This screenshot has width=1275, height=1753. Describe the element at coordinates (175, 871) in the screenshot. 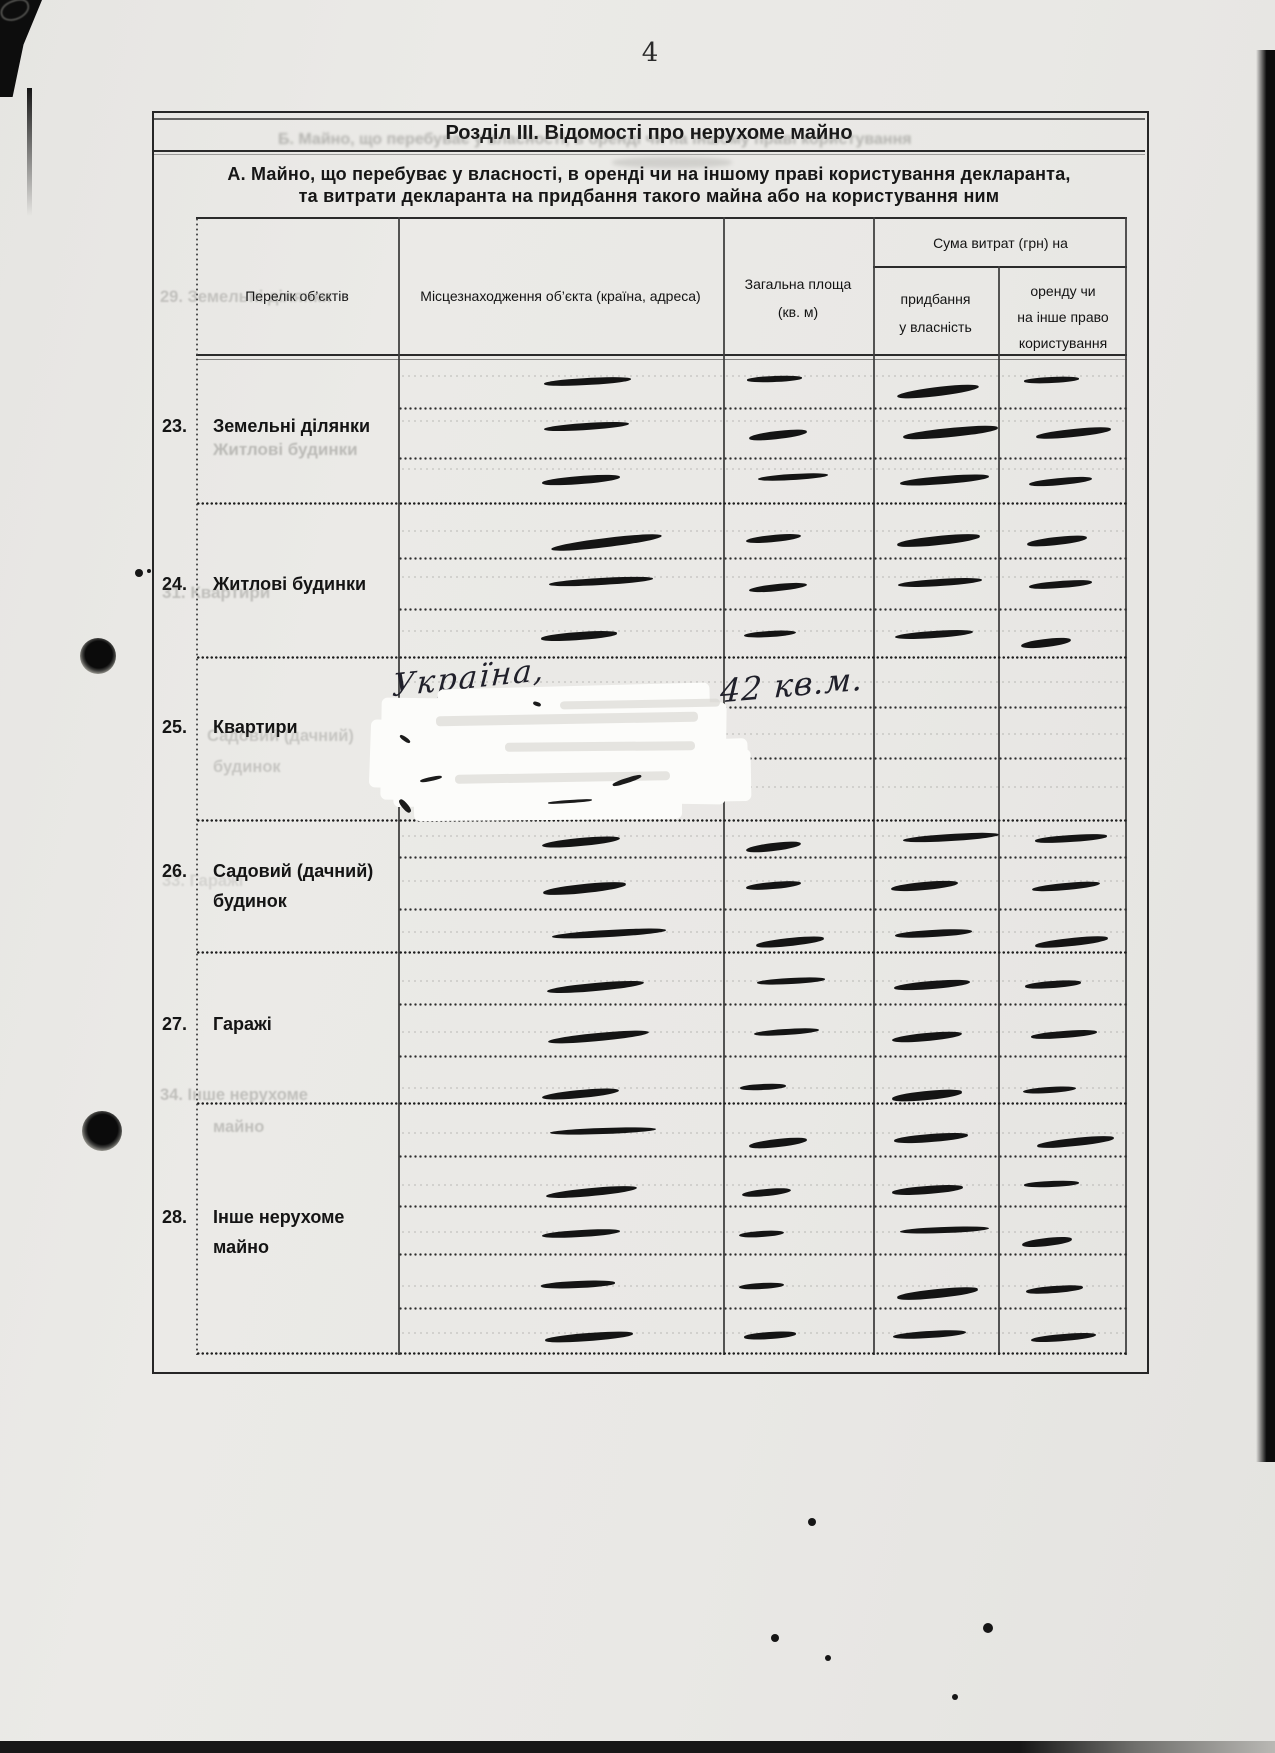

I see `section-number: 26.` at that location.